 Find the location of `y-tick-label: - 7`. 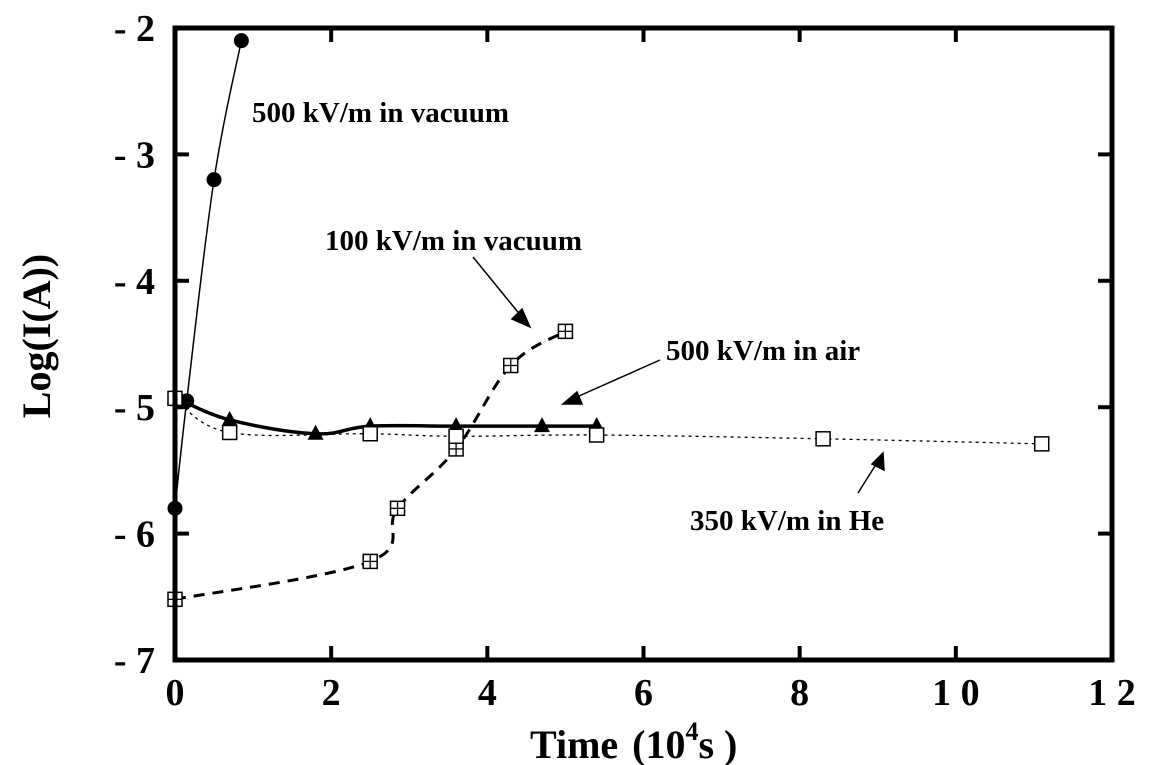

y-tick-label: - 7 is located at coordinates (134, 661).